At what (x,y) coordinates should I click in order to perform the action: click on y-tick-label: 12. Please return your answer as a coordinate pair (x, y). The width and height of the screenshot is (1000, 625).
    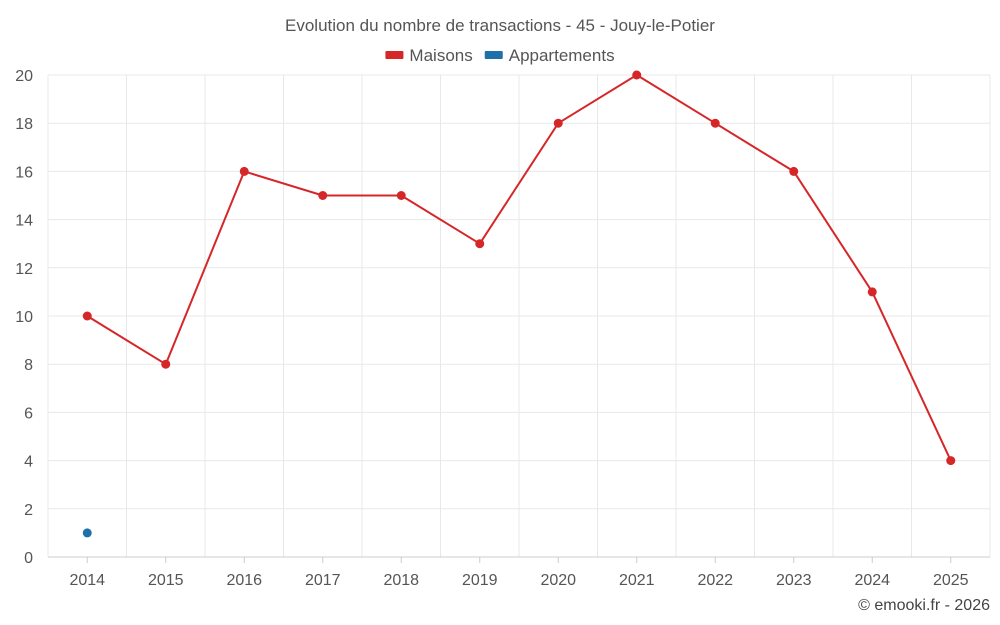
    Looking at the image, I should click on (24, 269).